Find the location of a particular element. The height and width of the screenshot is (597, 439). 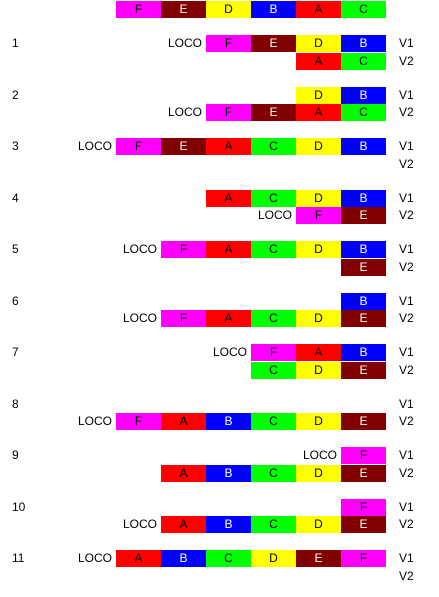

step-10-v2-loco-label: LOCO is located at coordinates (139, 524).